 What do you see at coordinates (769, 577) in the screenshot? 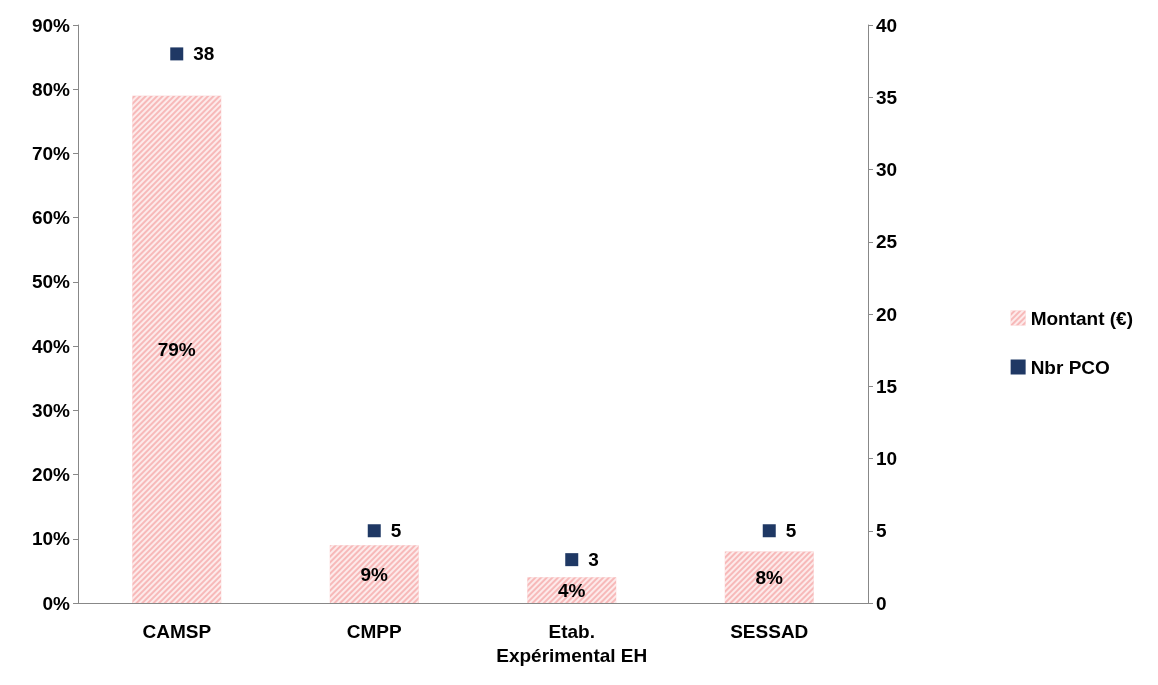
I see `data-label: 8%` at bounding box center [769, 577].